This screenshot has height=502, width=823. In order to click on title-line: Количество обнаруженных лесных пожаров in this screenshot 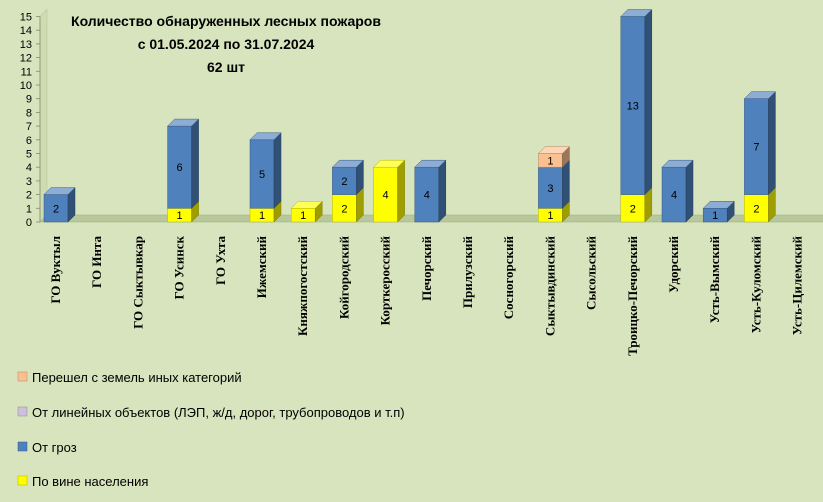, I will do `click(226, 21)`.